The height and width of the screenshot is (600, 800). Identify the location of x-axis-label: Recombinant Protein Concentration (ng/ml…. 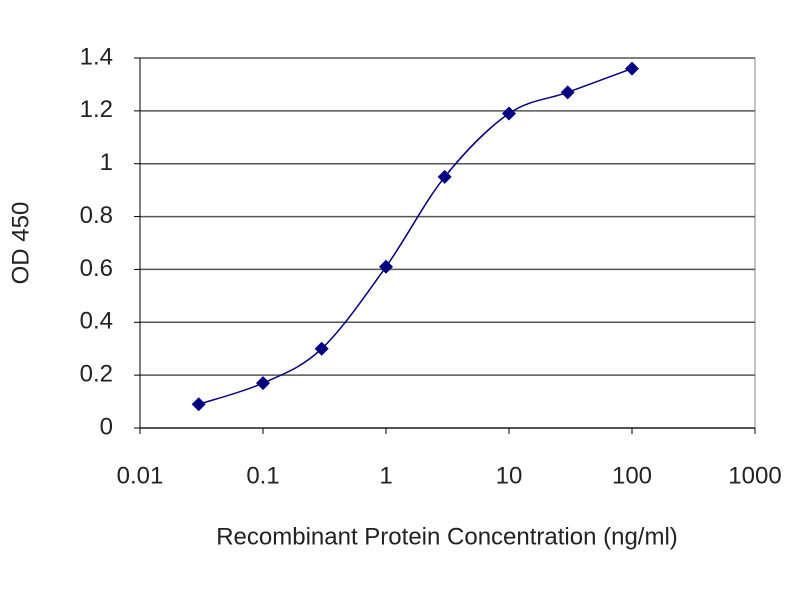
(447, 536).